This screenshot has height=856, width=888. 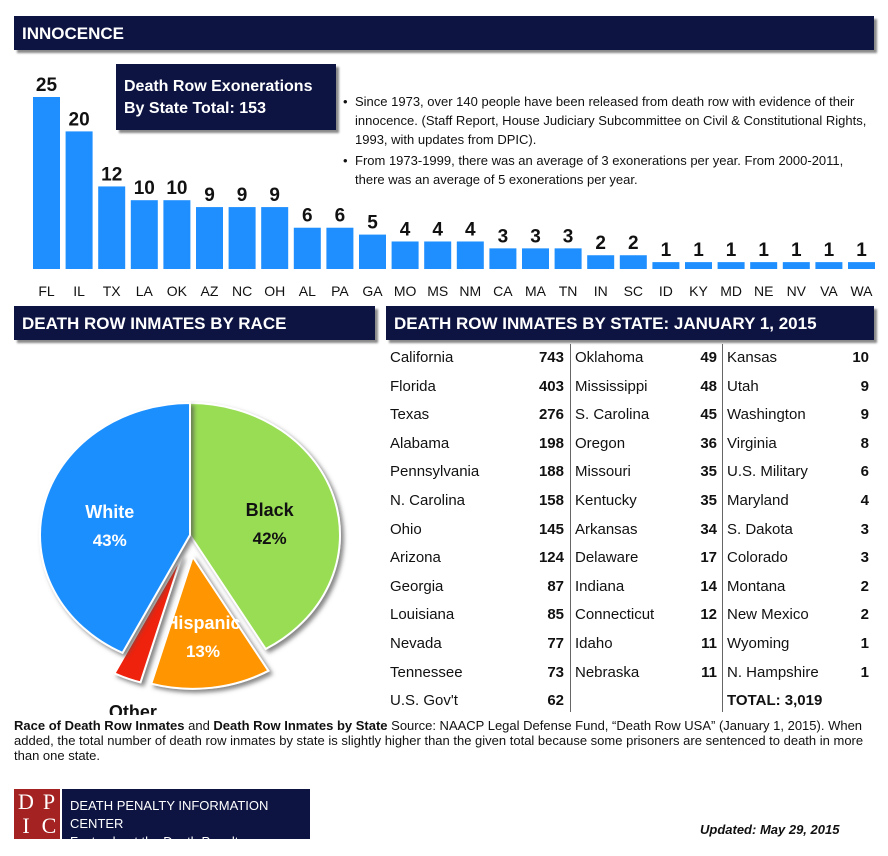 I want to click on bar-value-label: 25, so click(x=47, y=85).